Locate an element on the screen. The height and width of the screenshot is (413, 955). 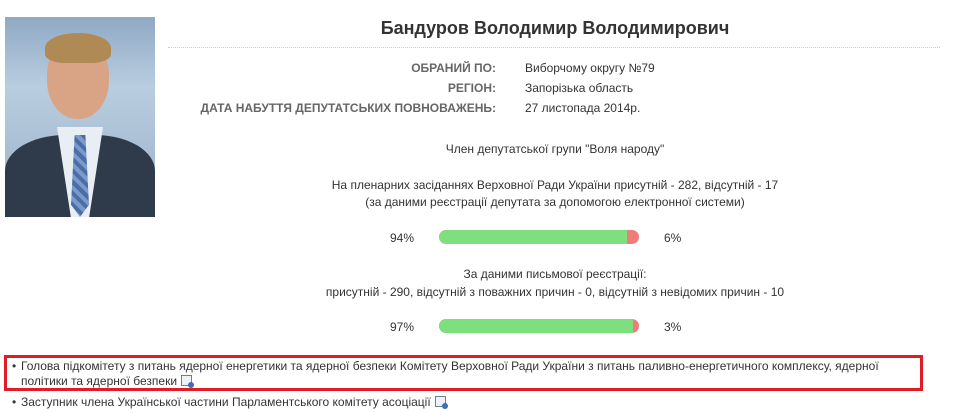
written-attendance-bar is located at coordinates (539, 326).